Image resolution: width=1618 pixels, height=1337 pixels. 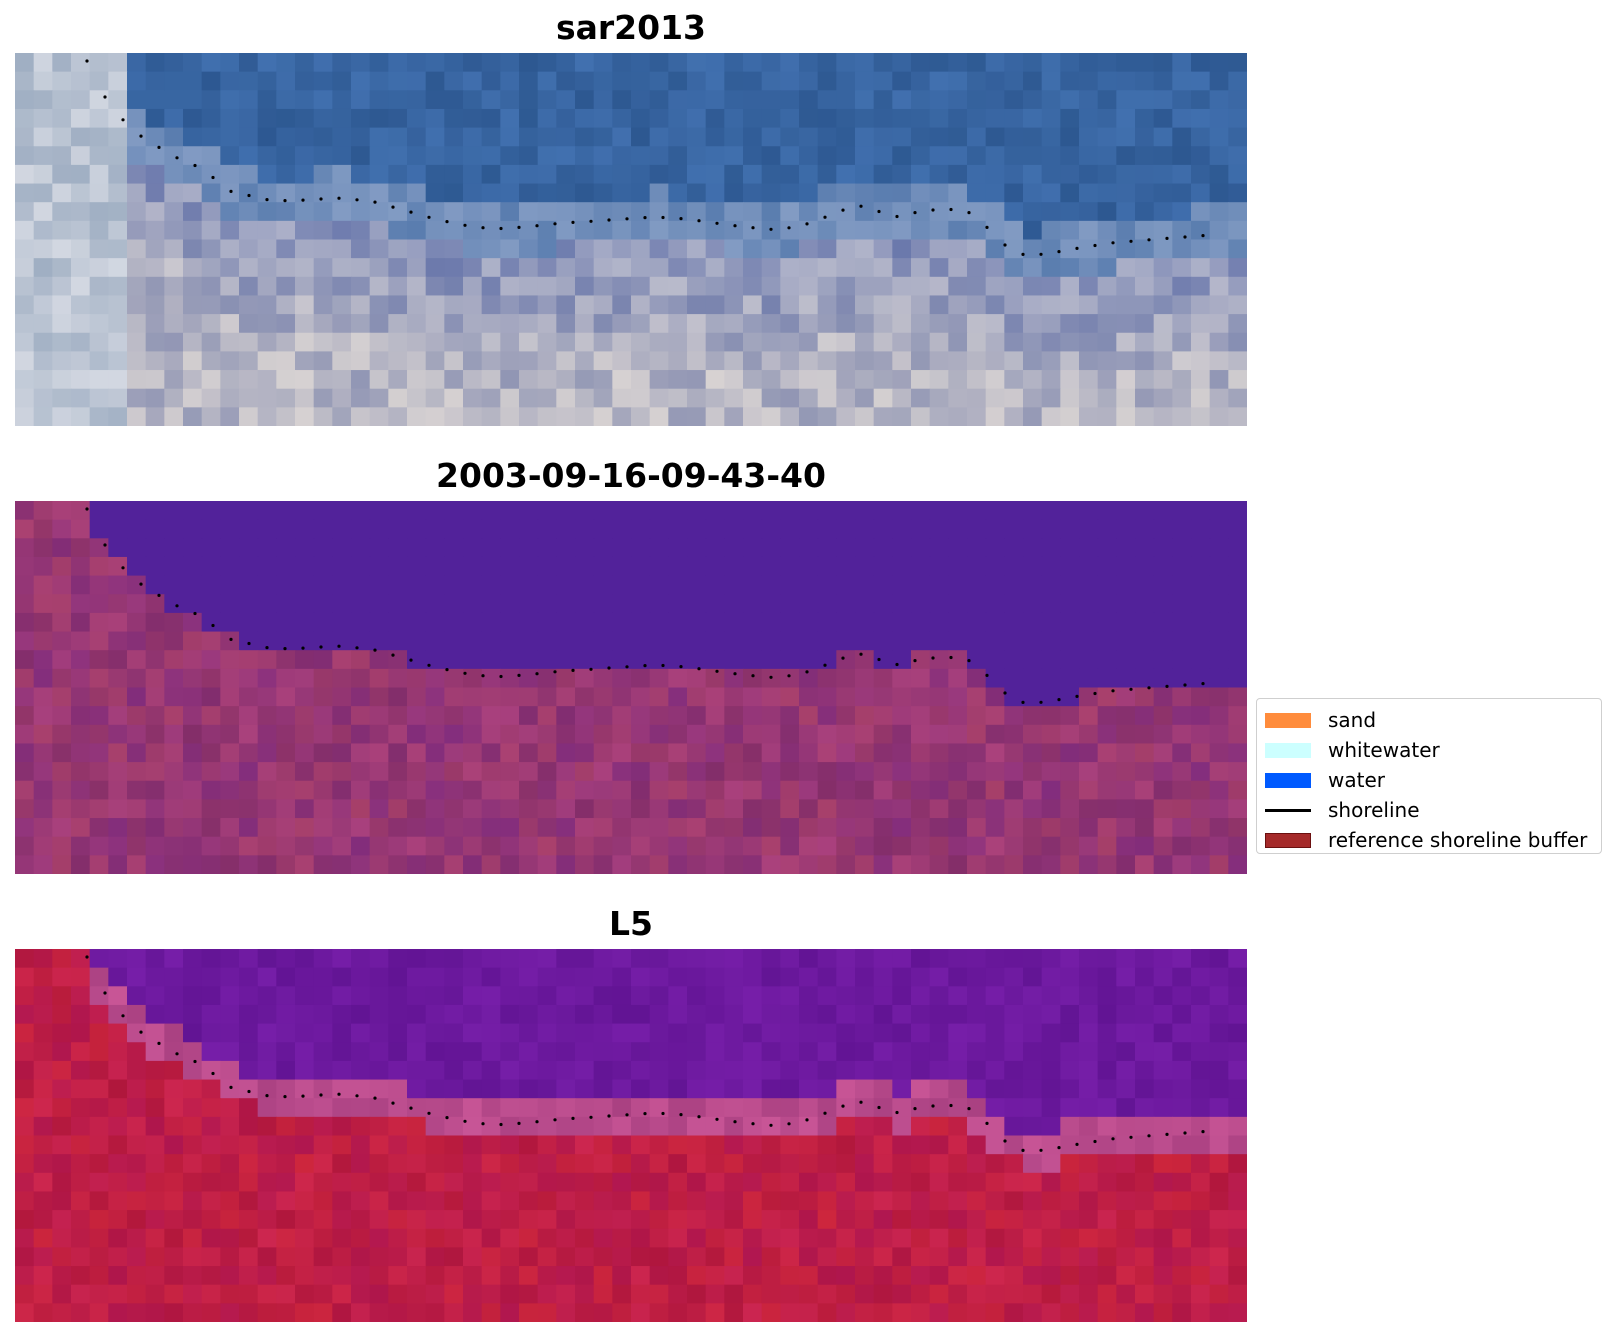 I want to click on legend-item-whitewater: whitewater, so click(x=1429, y=750).